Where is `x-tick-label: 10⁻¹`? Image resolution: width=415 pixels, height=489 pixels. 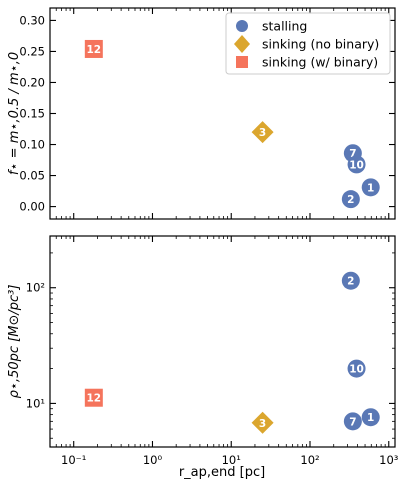 x-tick-label: 10⁻¹ is located at coordinates (73, 460).